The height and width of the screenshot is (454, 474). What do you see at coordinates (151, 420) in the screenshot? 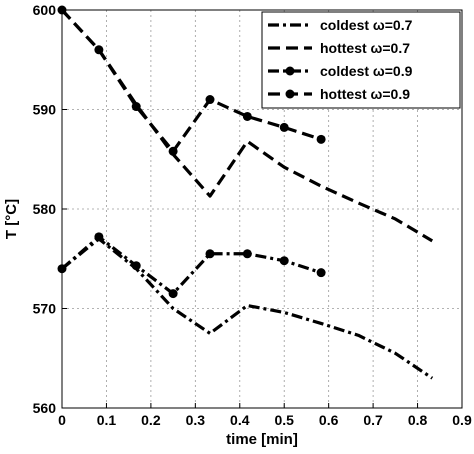
I see `x-tick-label: 0.2` at bounding box center [151, 420].